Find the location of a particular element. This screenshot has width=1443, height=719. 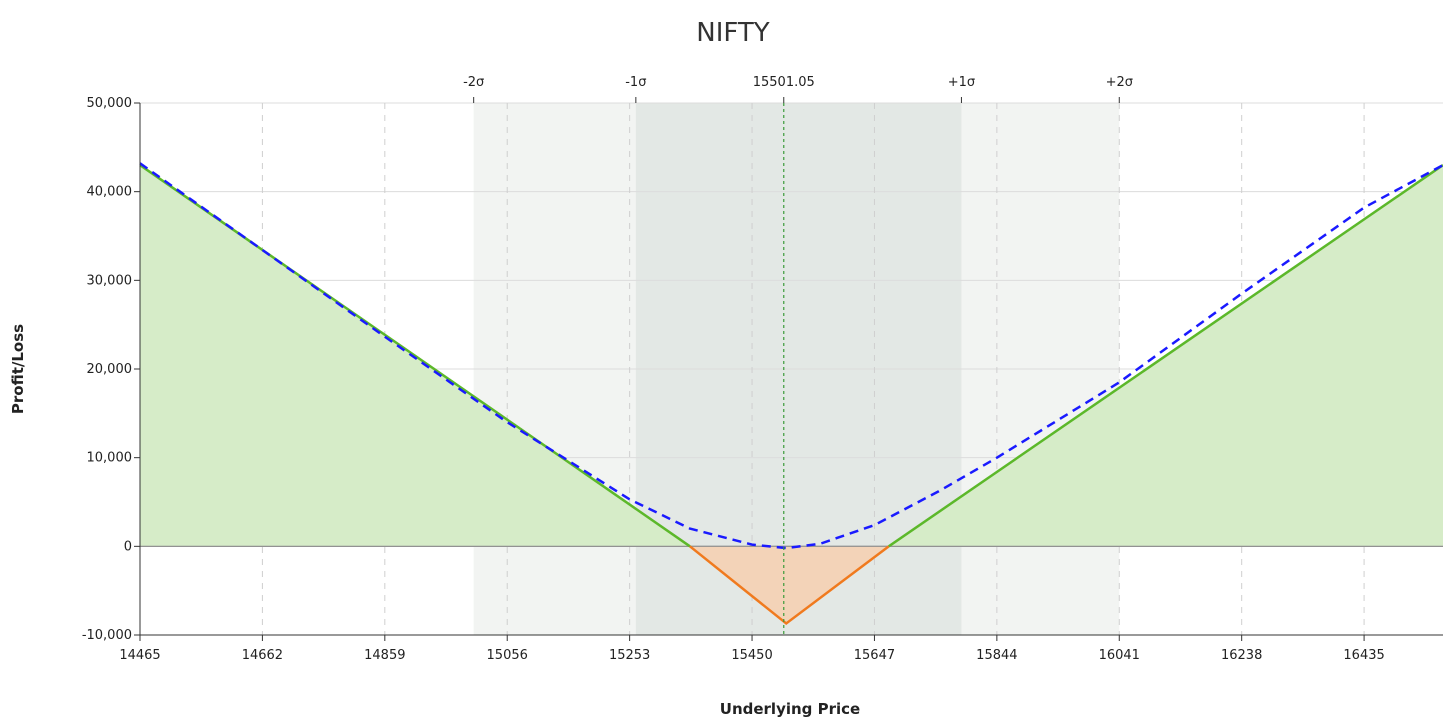

top-tick-label-2: 15501.05 is located at coordinates (784, 82).